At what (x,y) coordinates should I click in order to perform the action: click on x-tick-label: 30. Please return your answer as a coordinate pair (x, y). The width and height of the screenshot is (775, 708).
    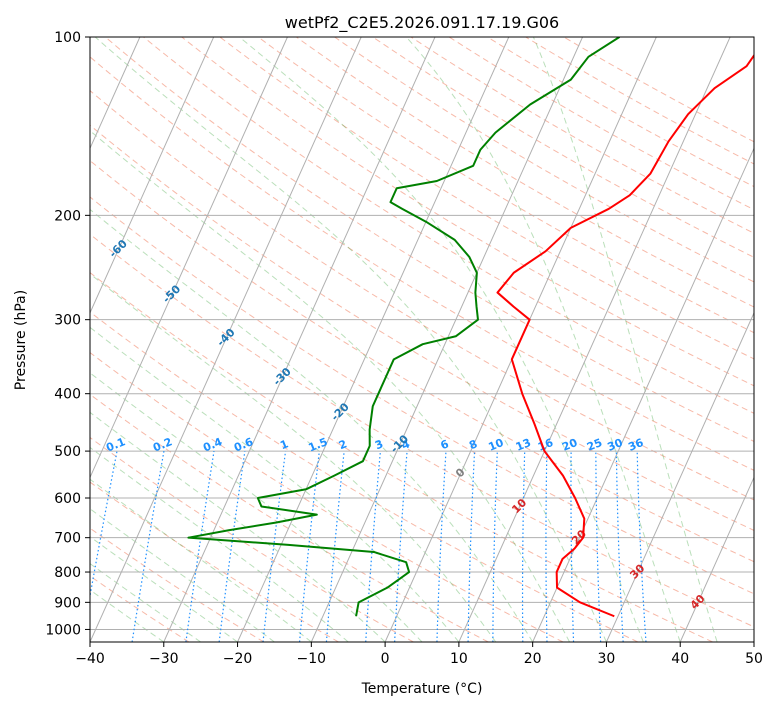
    Looking at the image, I should click on (607, 659).